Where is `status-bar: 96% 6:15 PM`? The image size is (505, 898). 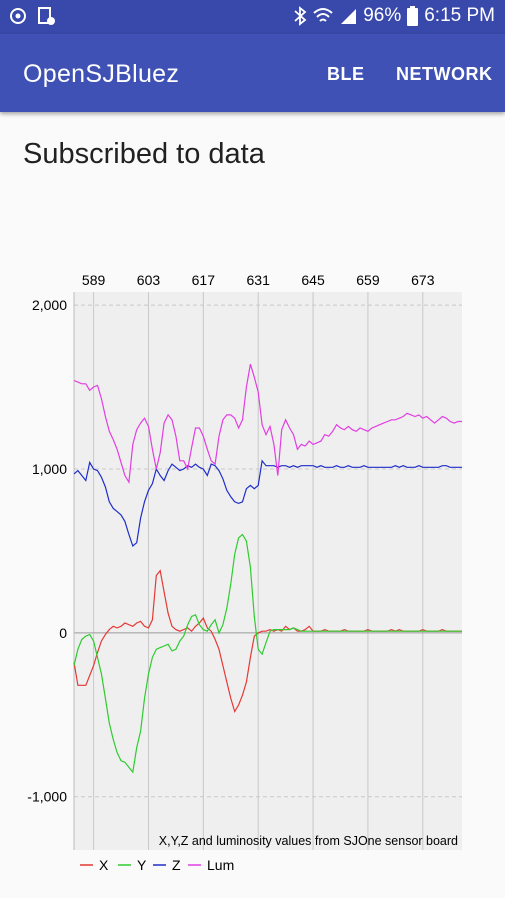 status-bar: 96% 6:15 PM is located at coordinates (252, 17).